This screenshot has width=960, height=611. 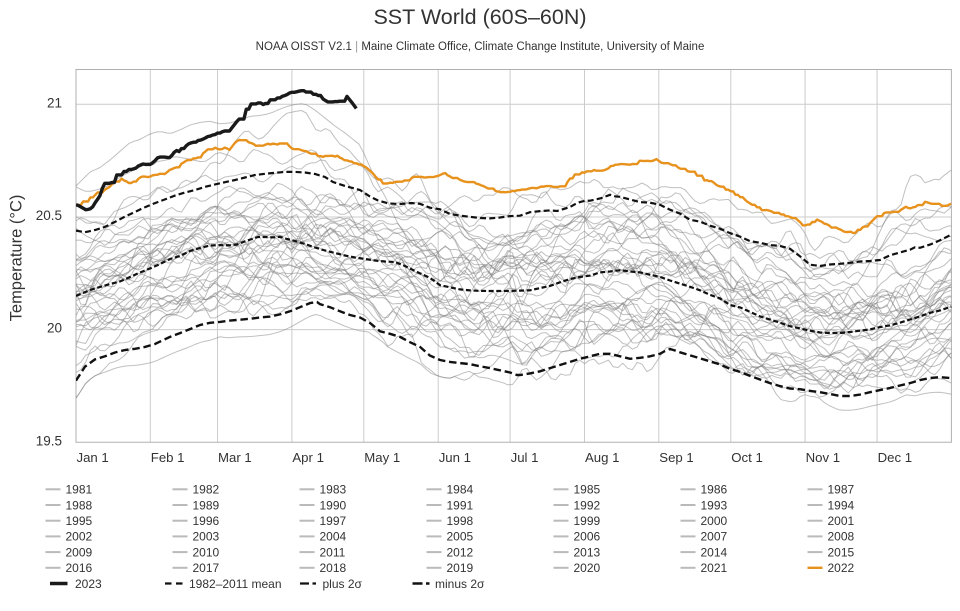 What do you see at coordinates (79, 568) in the screenshot?
I see `svg-text: 2016` at bounding box center [79, 568].